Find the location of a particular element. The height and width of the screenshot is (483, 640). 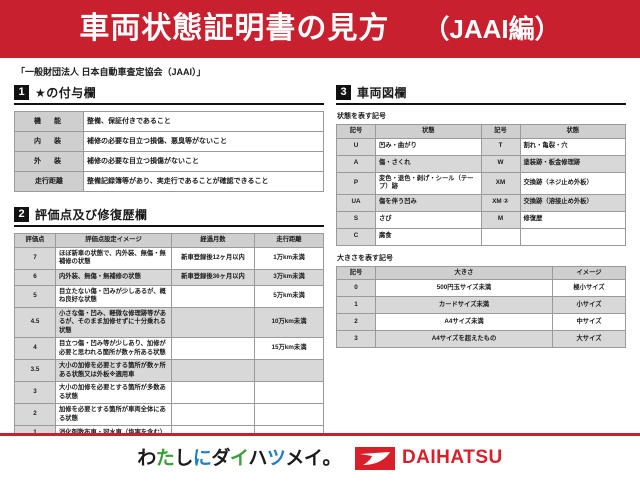

condition-symbol: M is located at coordinates (500, 219).